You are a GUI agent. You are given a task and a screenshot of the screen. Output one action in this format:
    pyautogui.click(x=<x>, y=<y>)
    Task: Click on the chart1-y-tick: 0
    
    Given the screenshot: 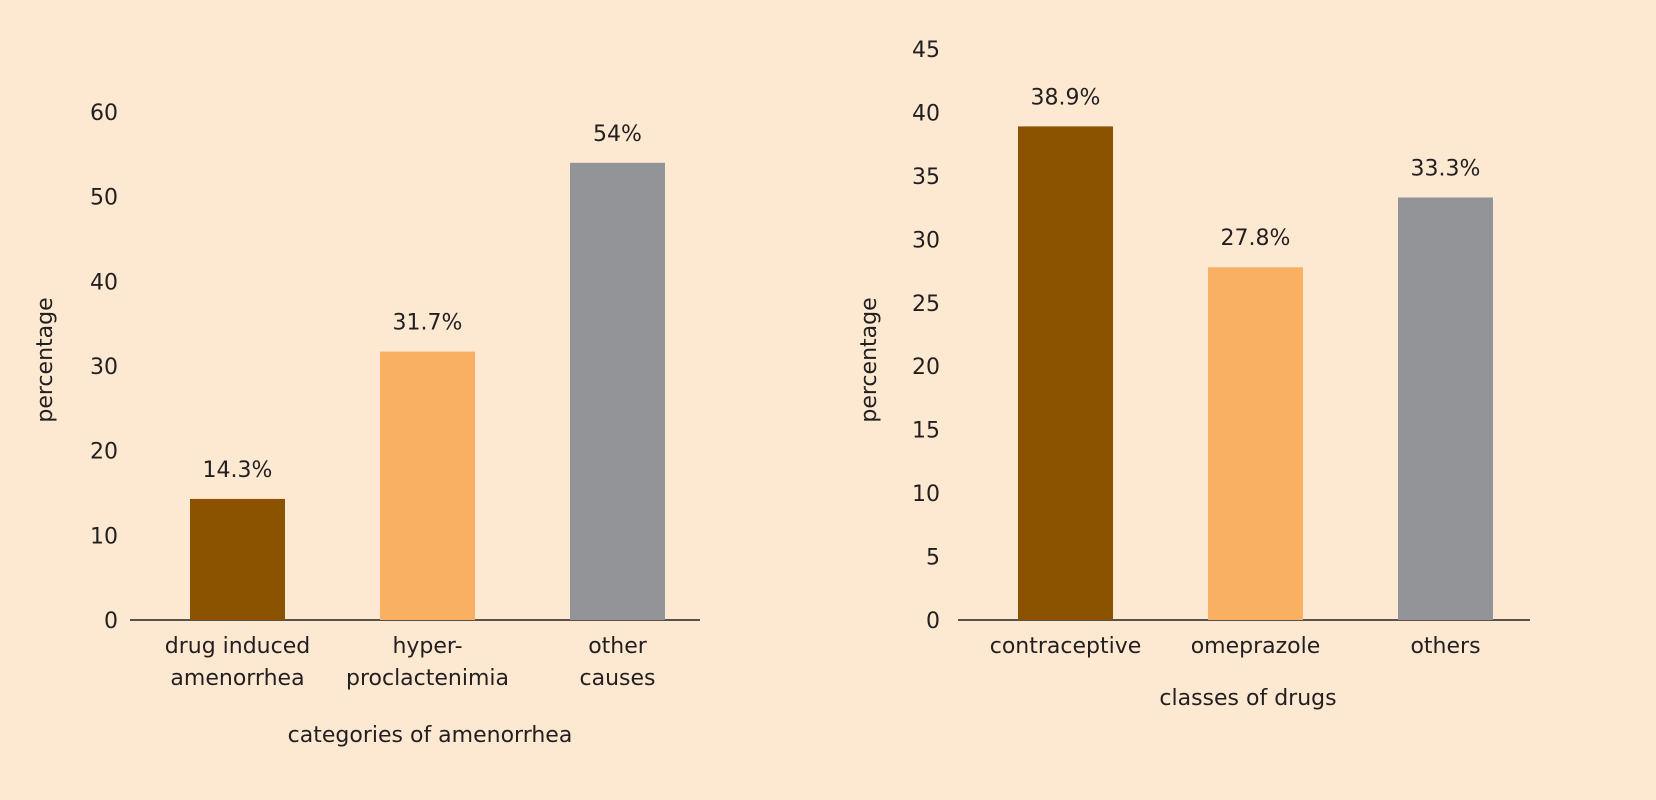 What is the action you would take?
    pyautogui.click(x=111, y=621)
    